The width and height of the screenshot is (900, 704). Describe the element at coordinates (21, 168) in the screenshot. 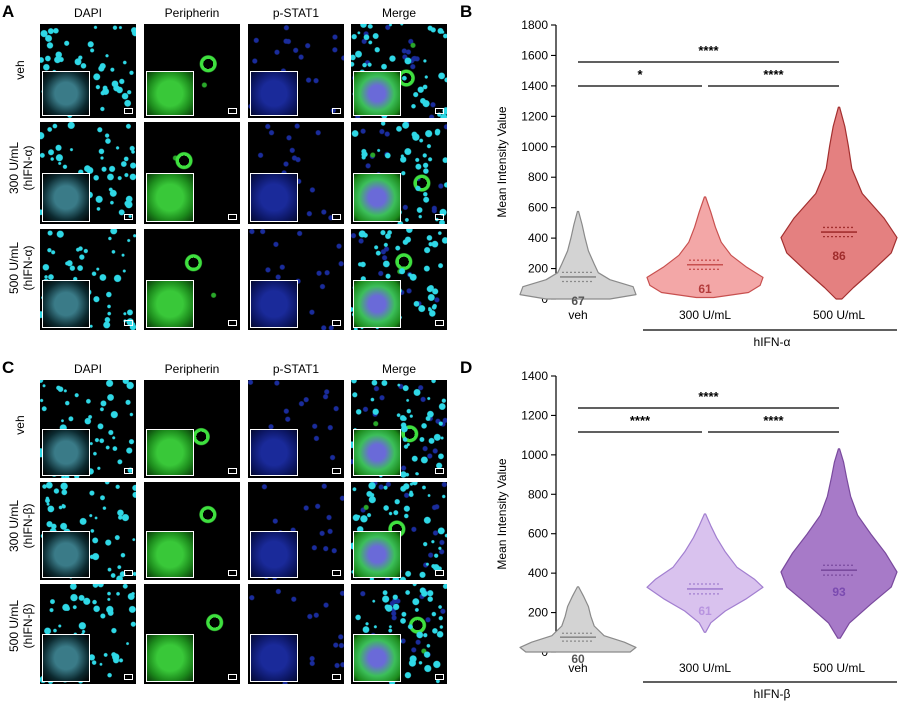

I see `row-label-300: 300 U/mL (hIFN-α)` at that location.